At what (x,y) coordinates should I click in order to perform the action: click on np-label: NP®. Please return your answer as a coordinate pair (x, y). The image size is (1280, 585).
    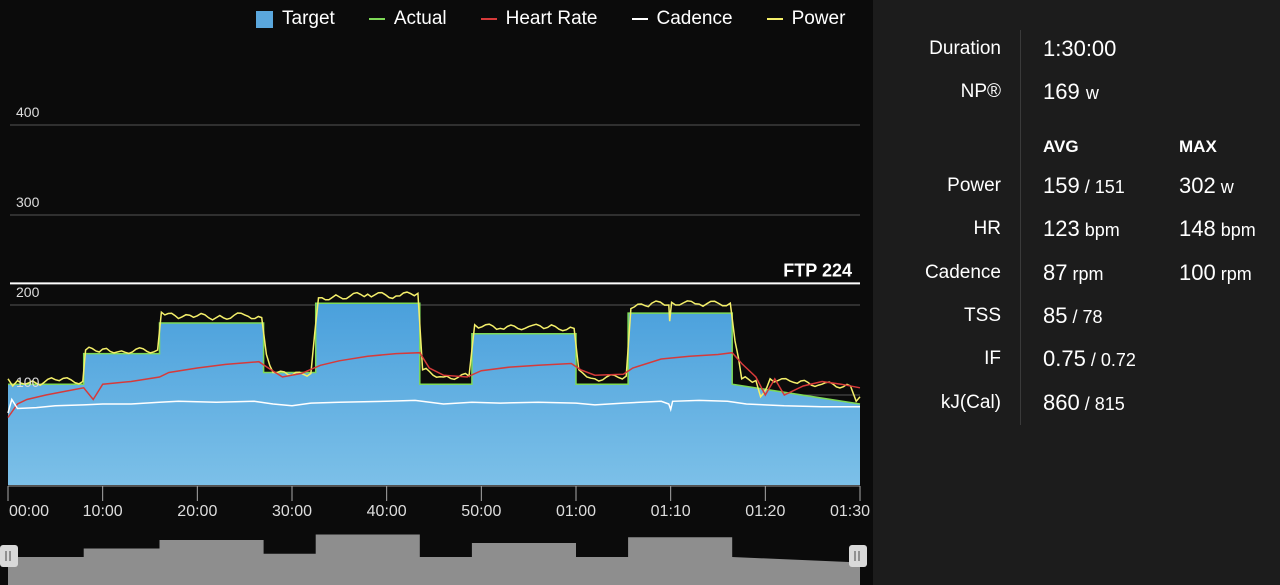
    Looking at the image, I should click on (980, 91).